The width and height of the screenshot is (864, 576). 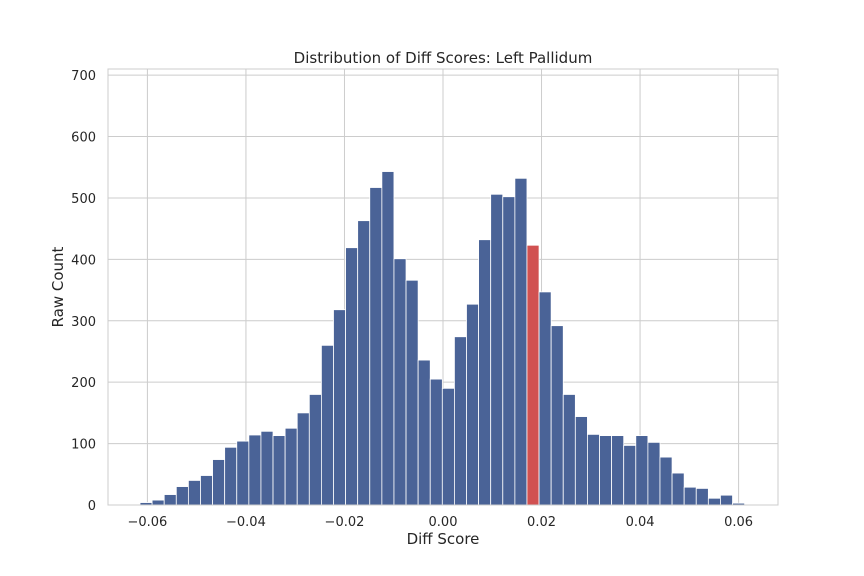 What do you see at coordinates (533, 375) in the screenshot?
I see `highlighted-bar` at bounding box center [533, 375].